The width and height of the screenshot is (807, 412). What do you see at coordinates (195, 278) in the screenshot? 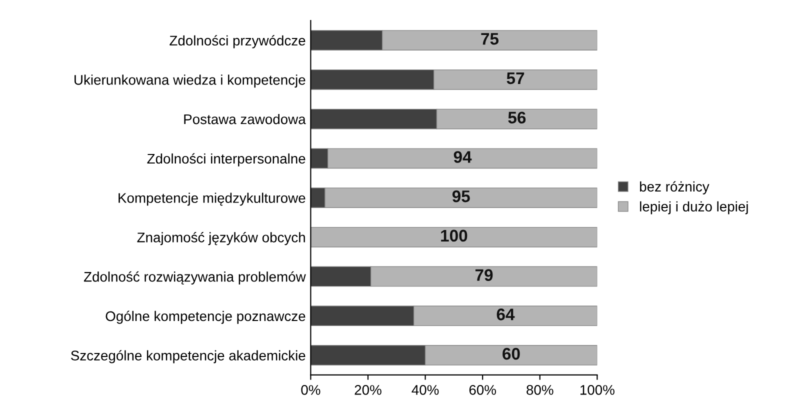
I see `y-tick-label: Zdolność rozwiązywania problemów` at bounding box center [195, 278].